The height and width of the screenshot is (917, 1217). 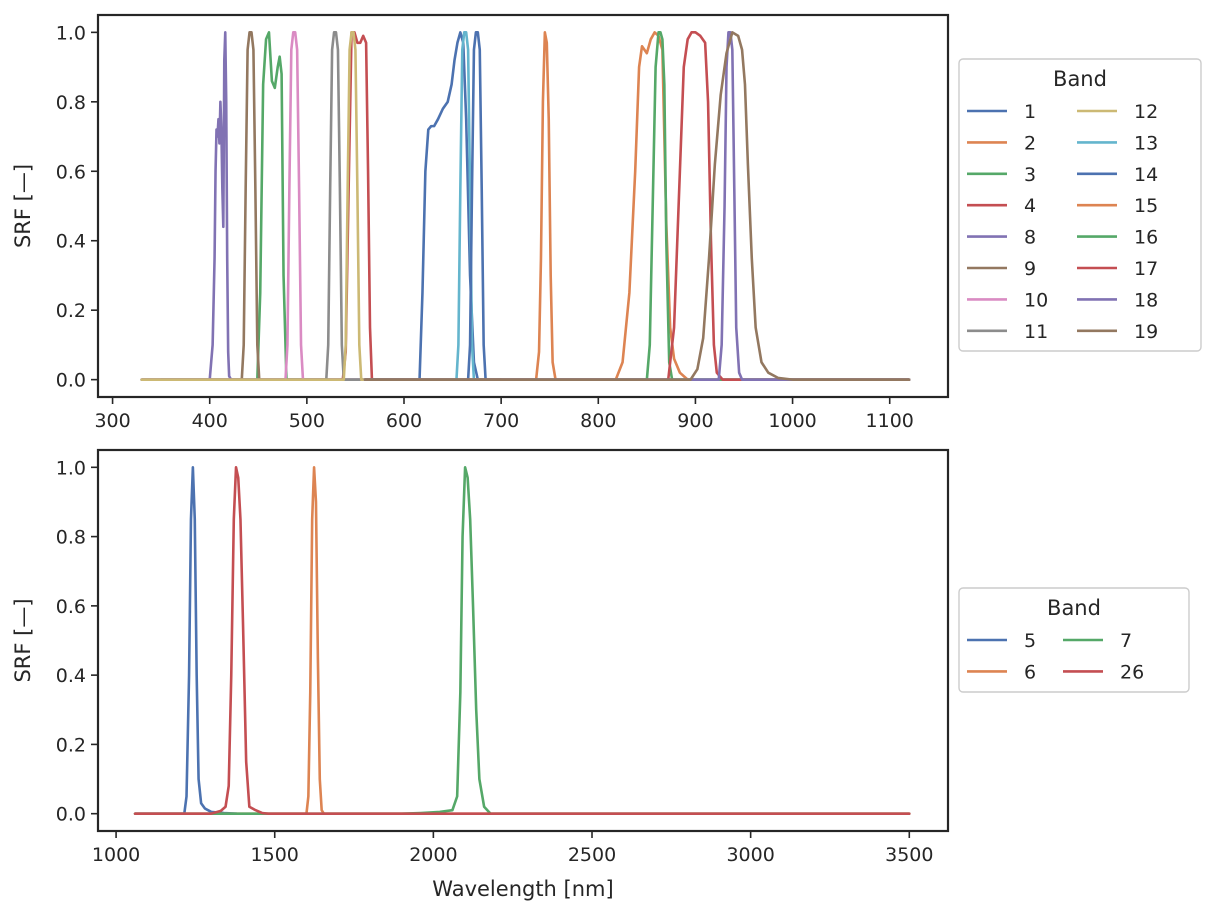 I want to click on legend-label: 12, so click(x=1146, y=112).